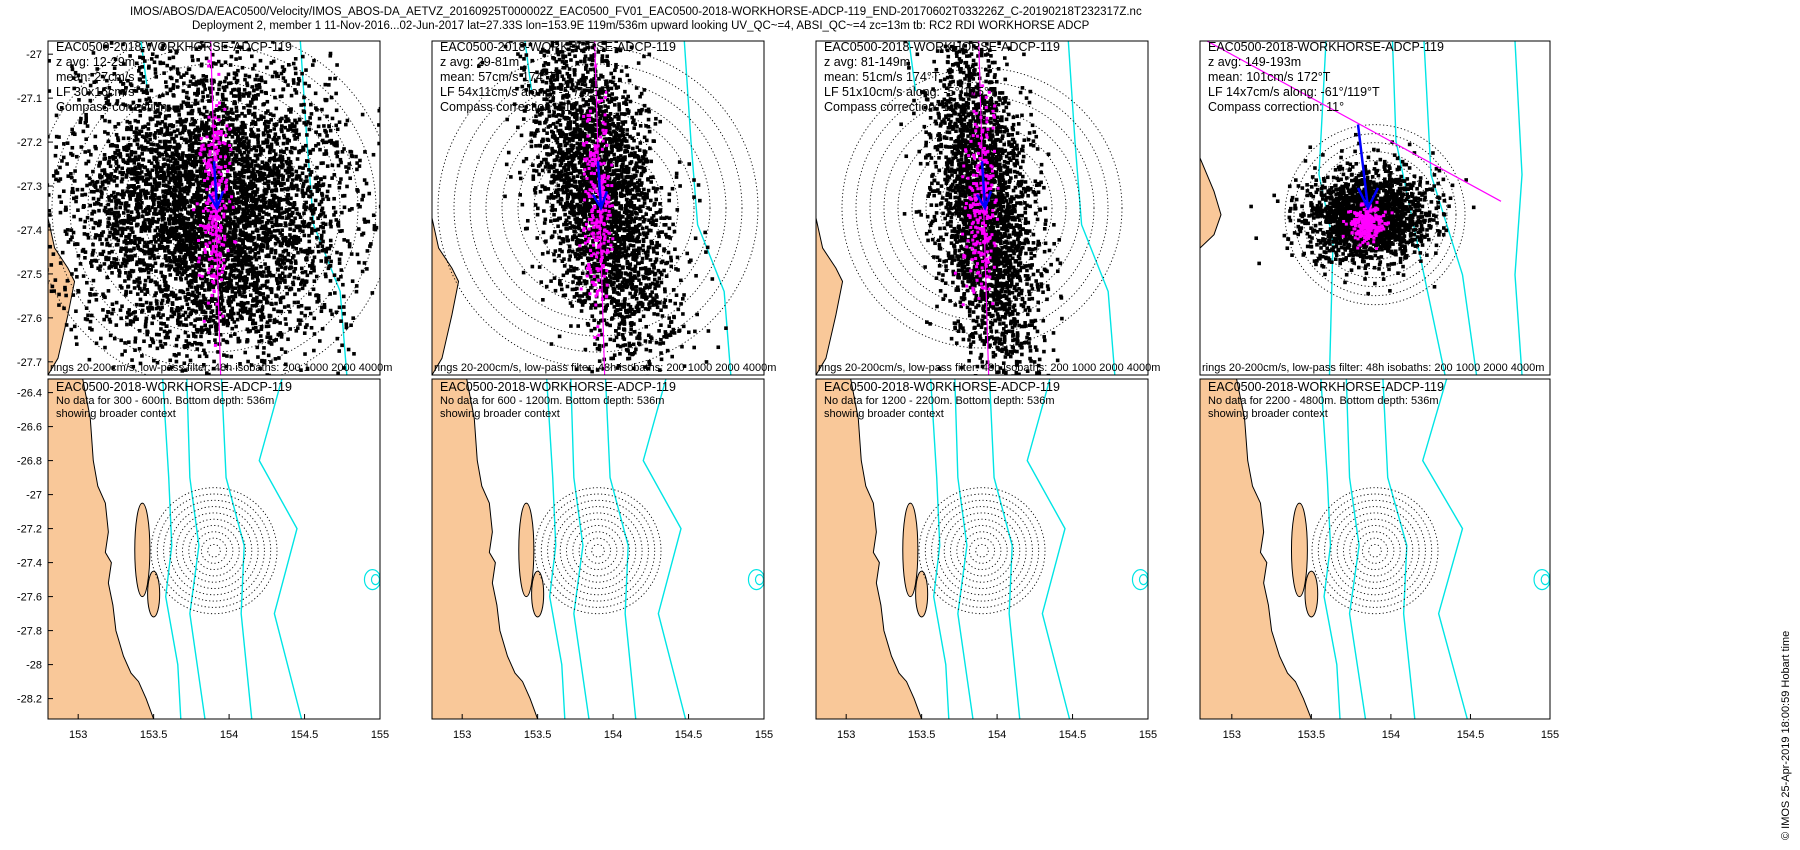 Image resolution: width=1800 pixels, height=850 pixels. I want to click on y-tick-label: -27.8, so click(29, 632).